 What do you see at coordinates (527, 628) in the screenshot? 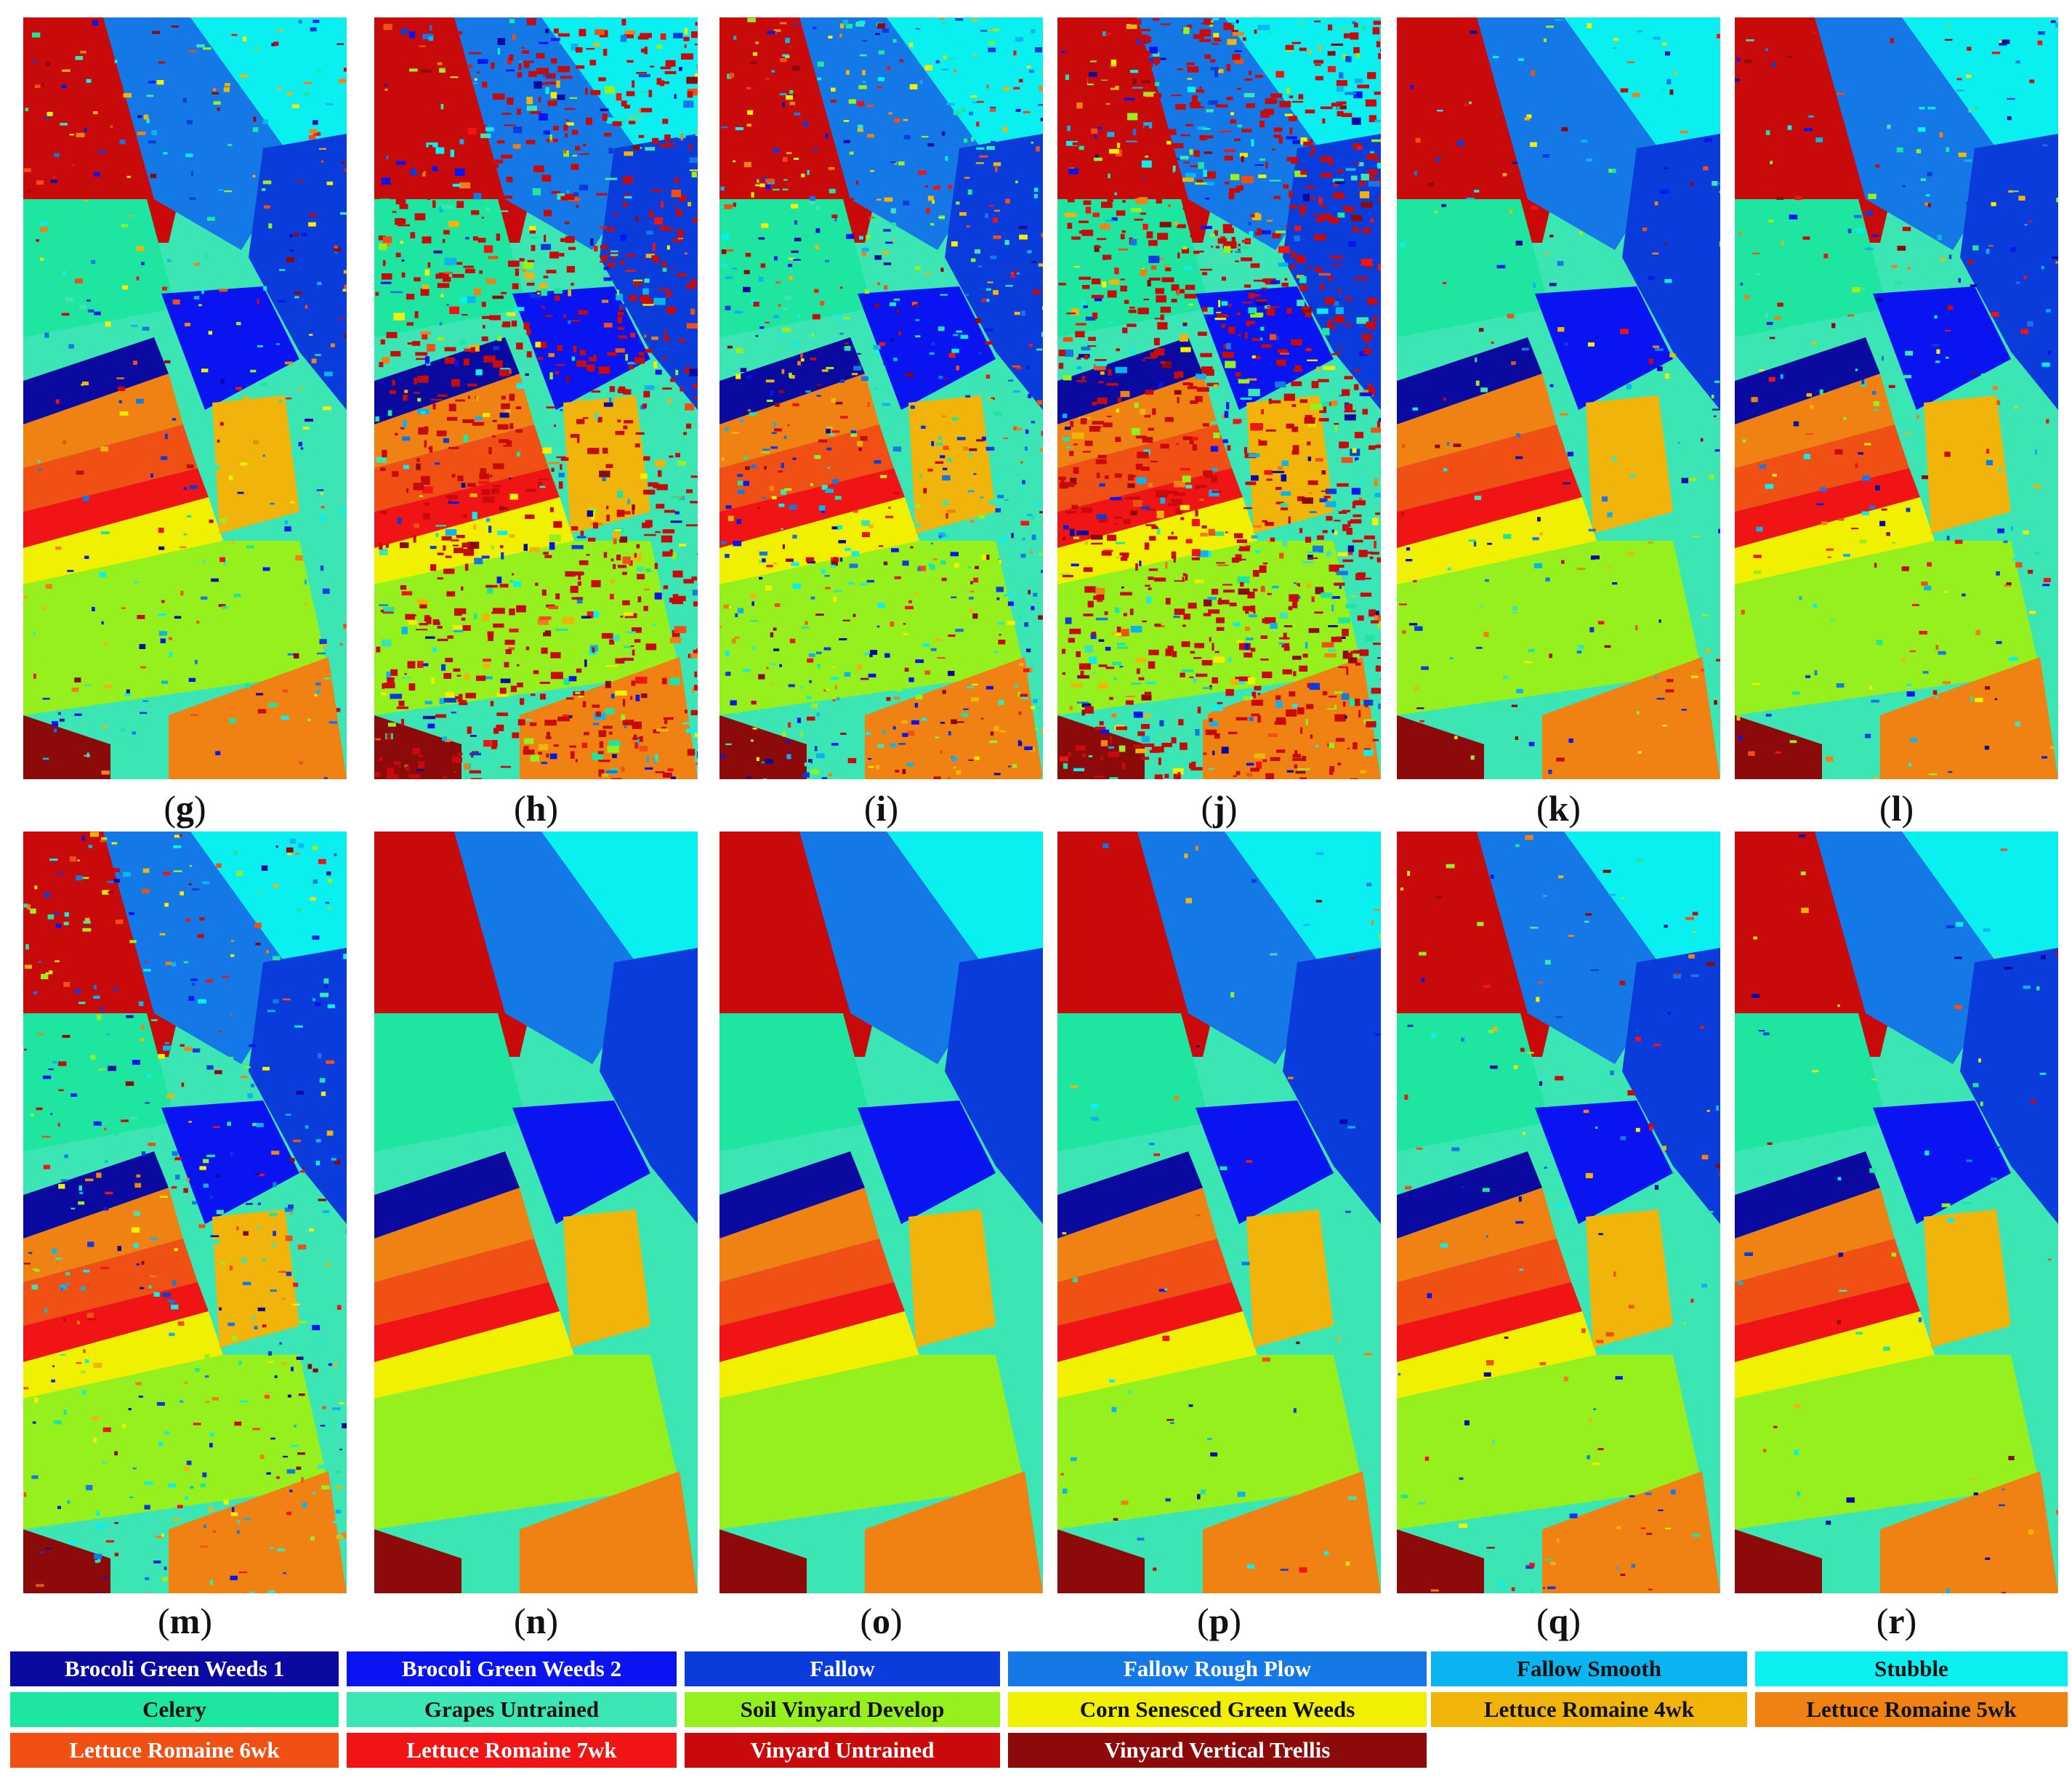
I see `region-soil` at bounding box center [527, 628].